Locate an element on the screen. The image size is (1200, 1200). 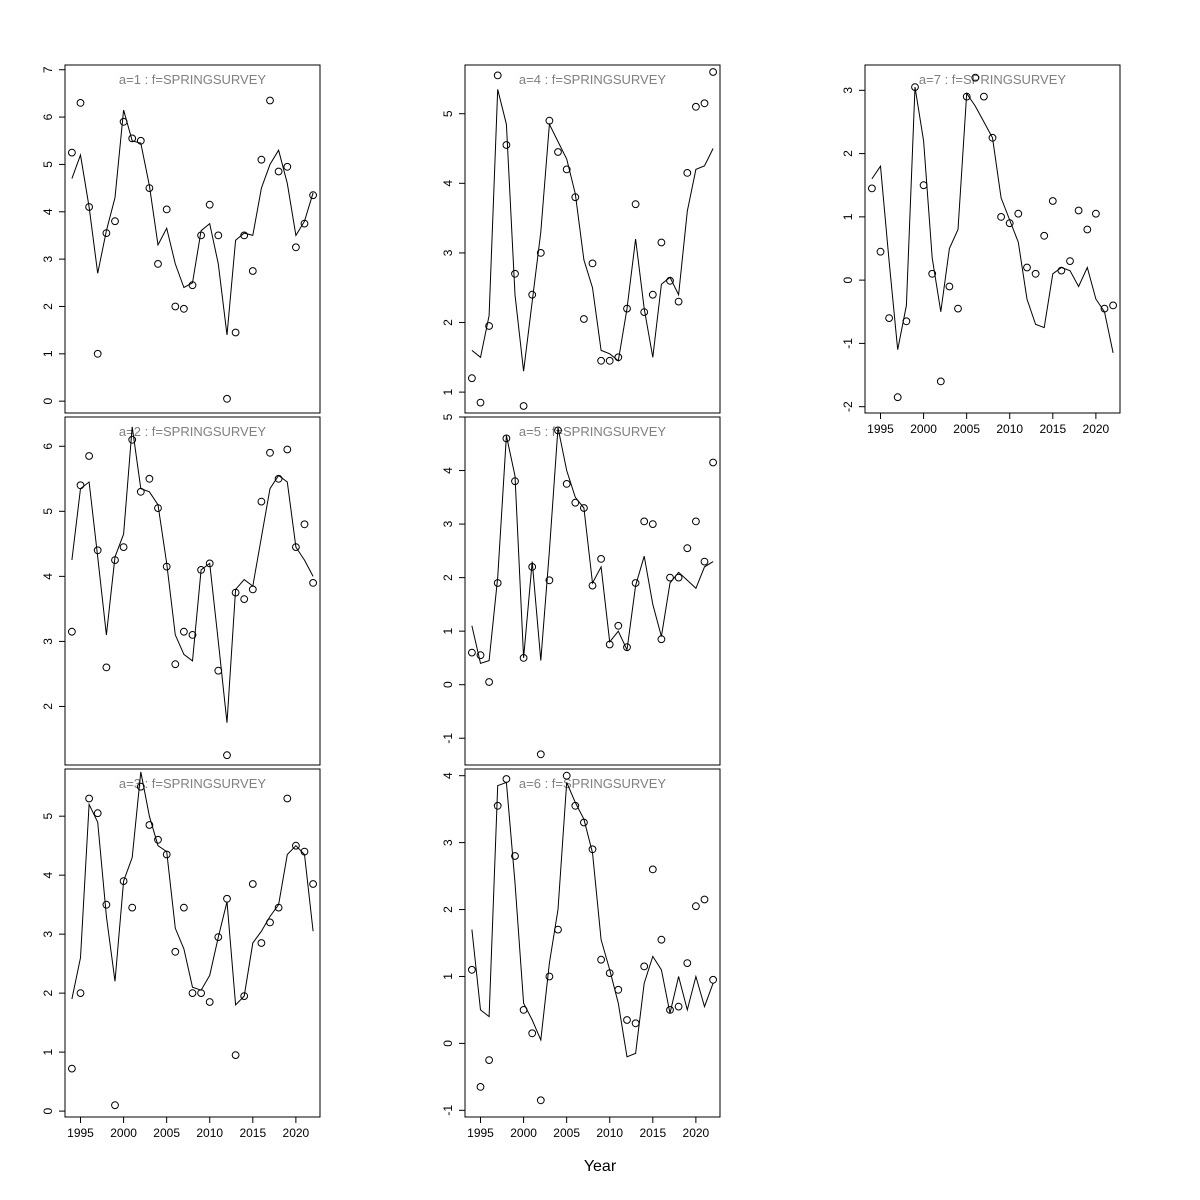
panel-title: a=5 : f=SPRINGSURVEY is located at coordinates (592, 431).